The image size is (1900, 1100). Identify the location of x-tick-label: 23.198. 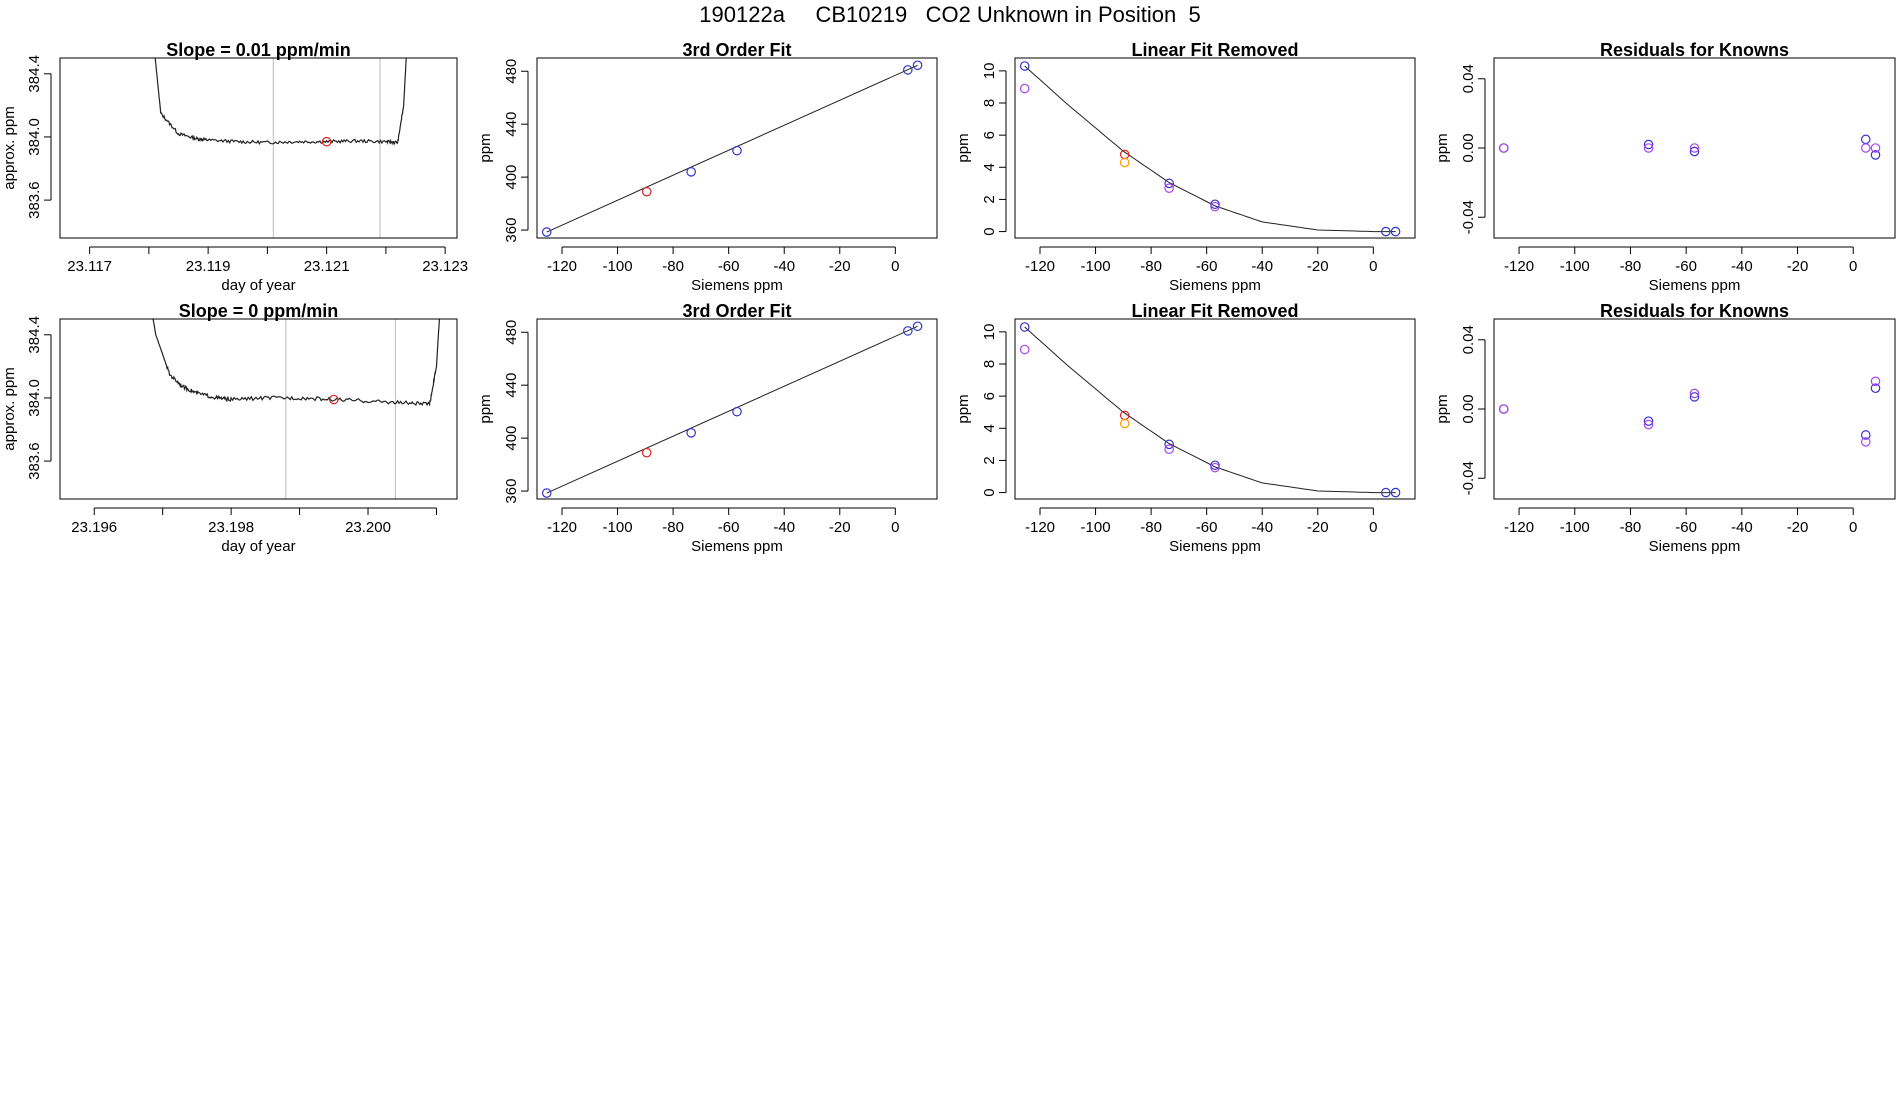
(231, 527).